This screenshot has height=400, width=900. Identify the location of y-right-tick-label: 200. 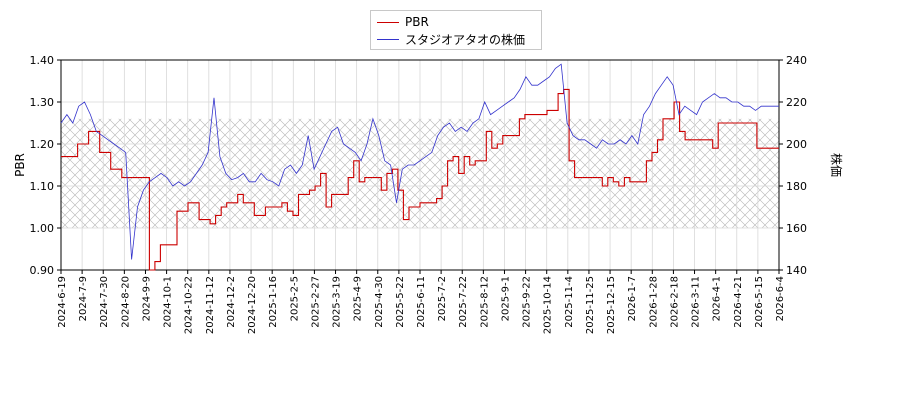
(796, 144).